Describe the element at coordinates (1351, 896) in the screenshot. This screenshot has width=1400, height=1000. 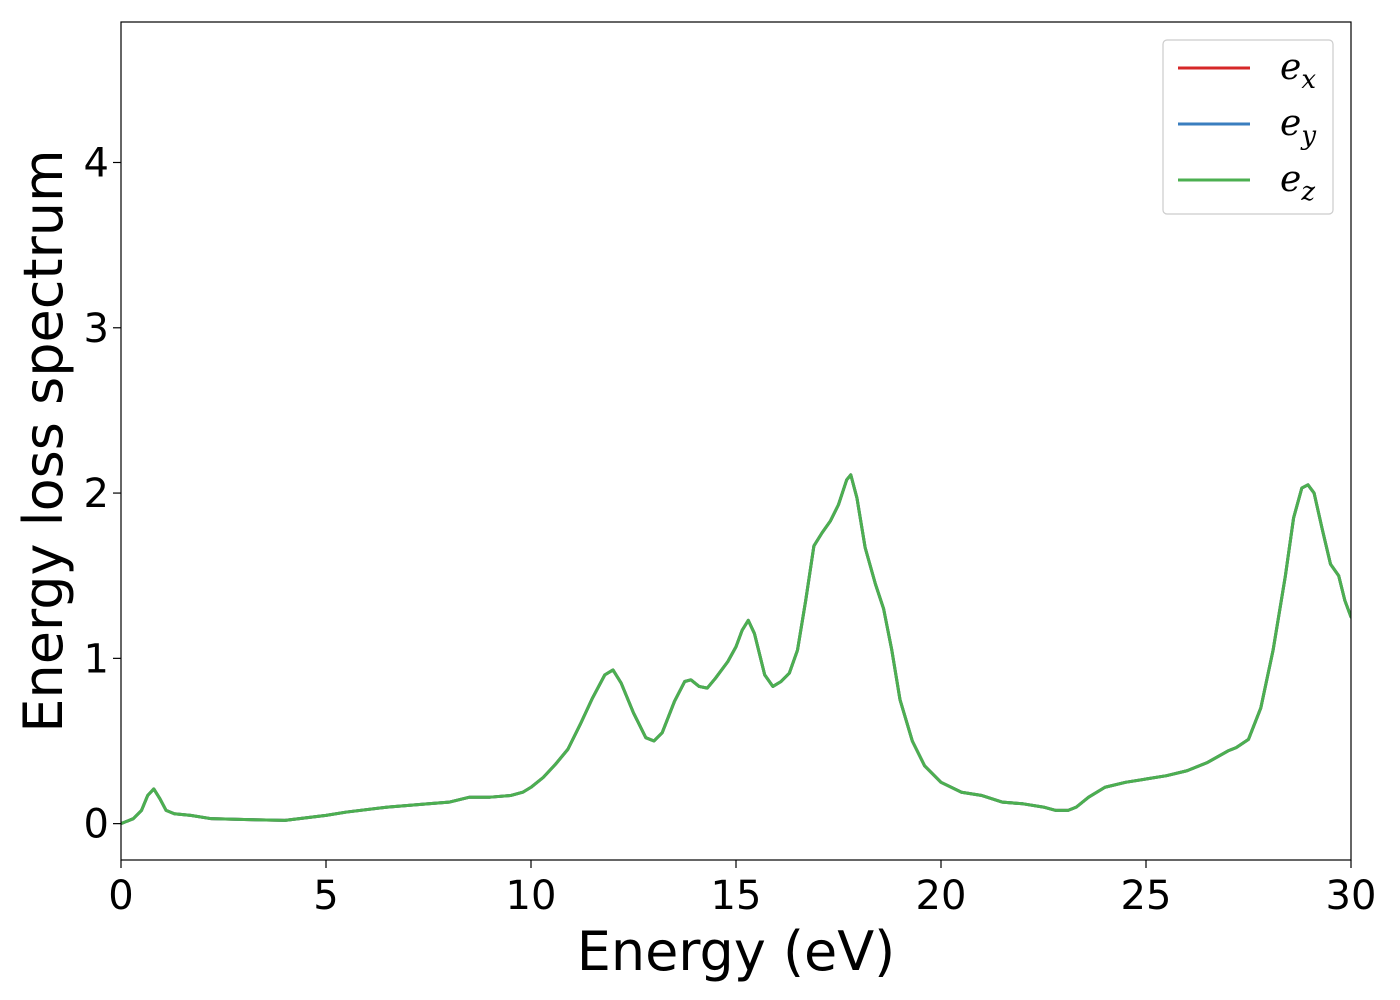
I see `x-tick-label: 30` at that location.